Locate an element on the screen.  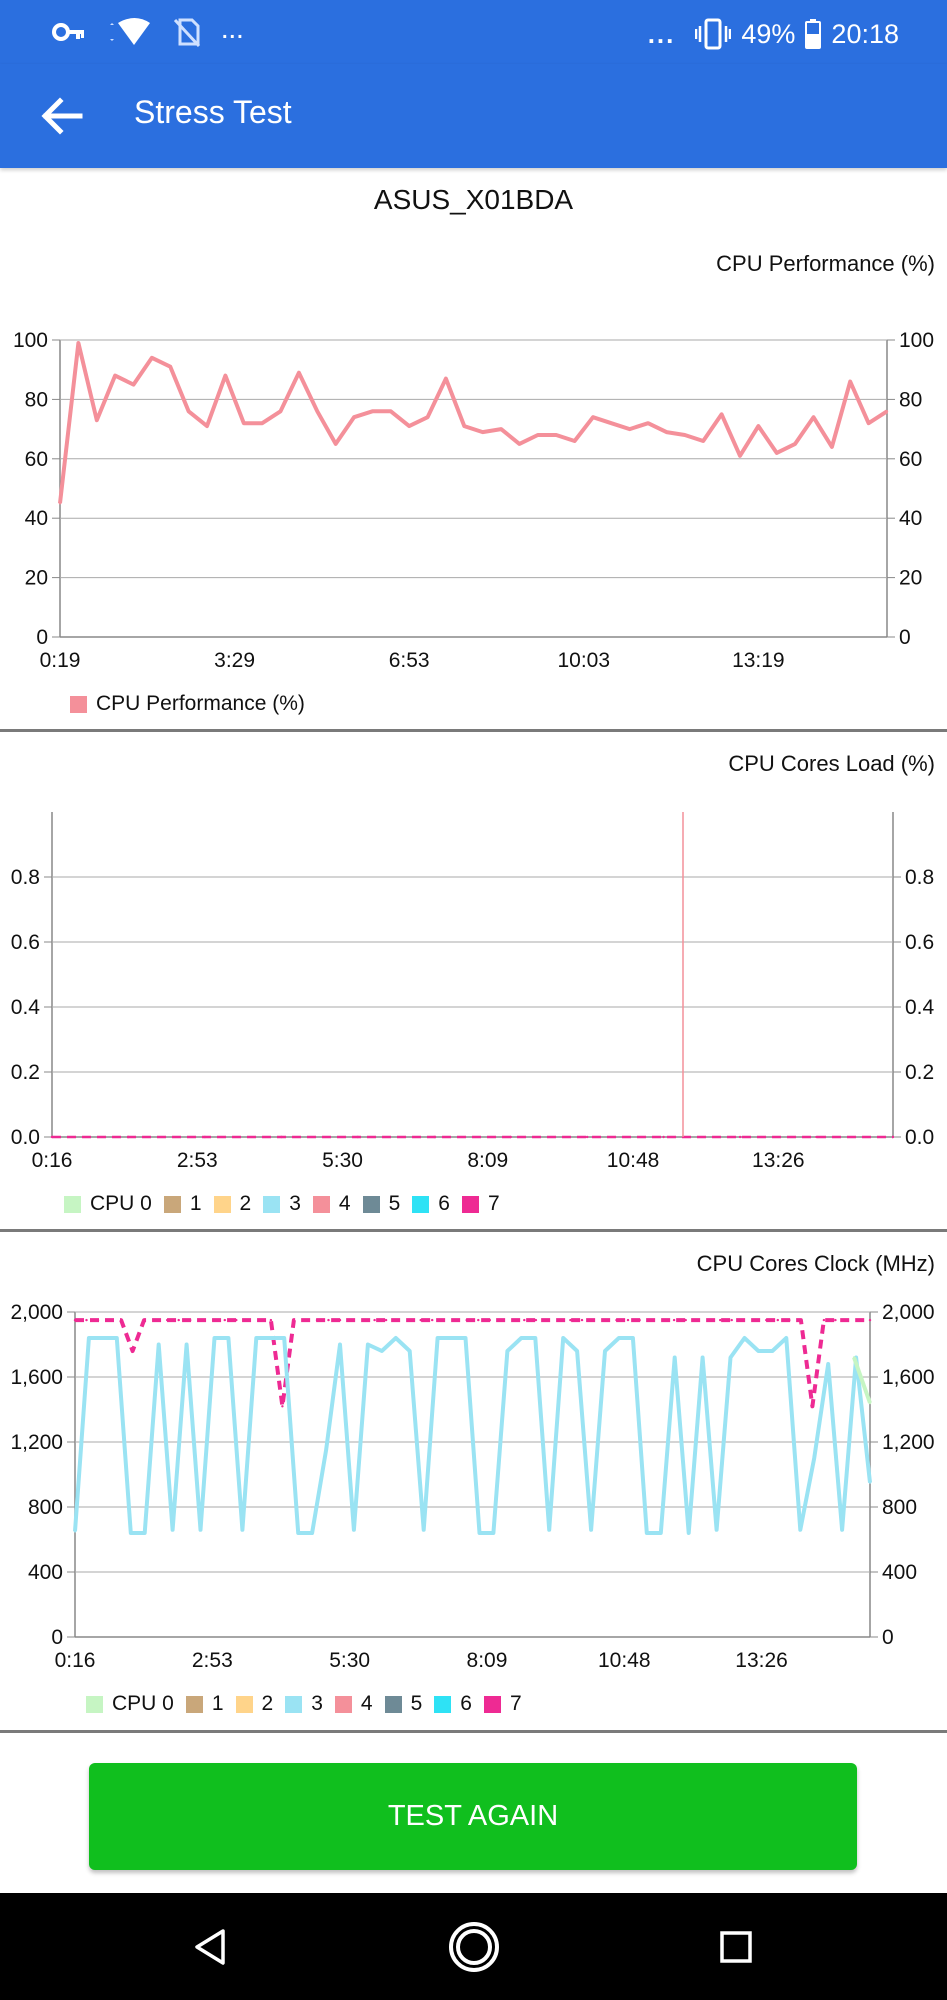
y-tick-label-left: 60 is located at coordinates (36, 459).